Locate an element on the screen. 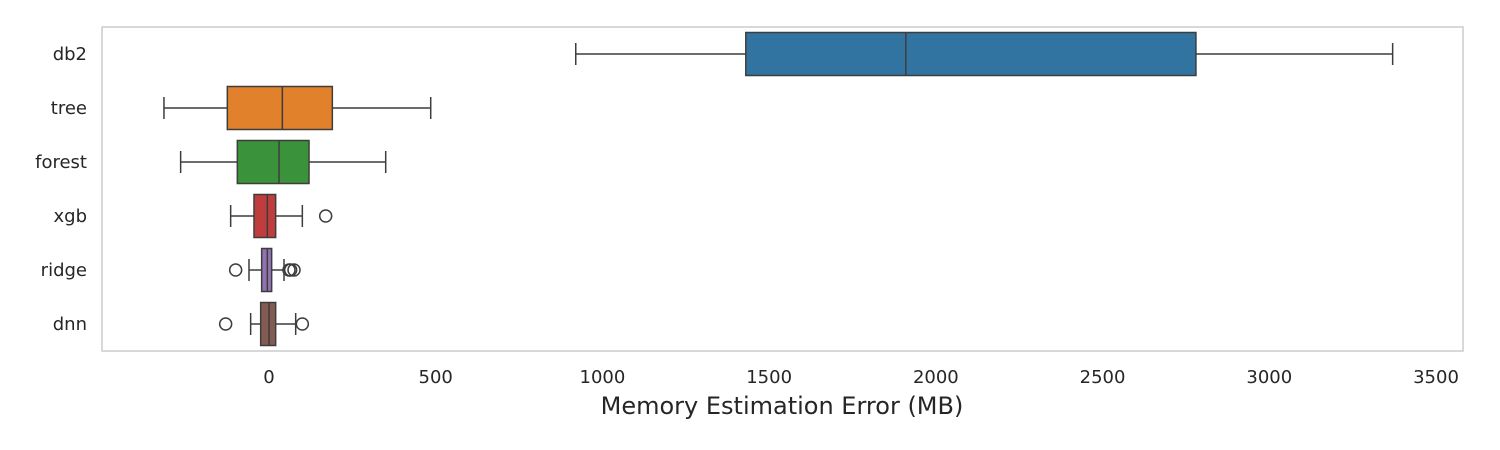 This screenshot has width=1500, height=450. y-tick-labels: db2 tree forest xgb ridge dnn is located at coordinates (61, 189).